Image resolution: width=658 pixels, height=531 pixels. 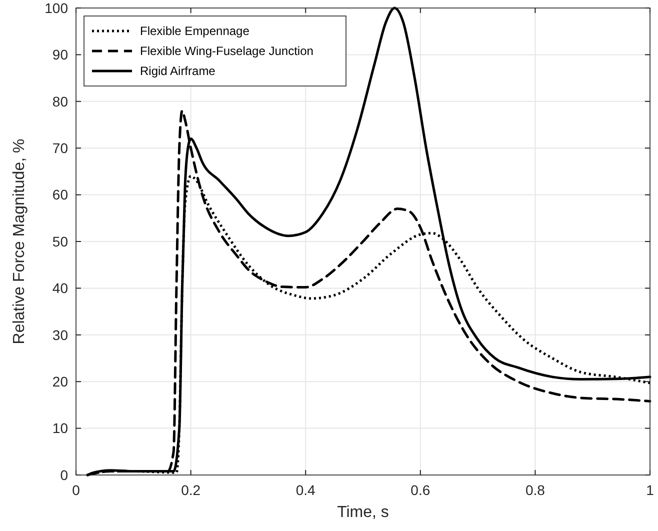 I want to click on x-tick-label: 0.4, so click(x=306, y=490).